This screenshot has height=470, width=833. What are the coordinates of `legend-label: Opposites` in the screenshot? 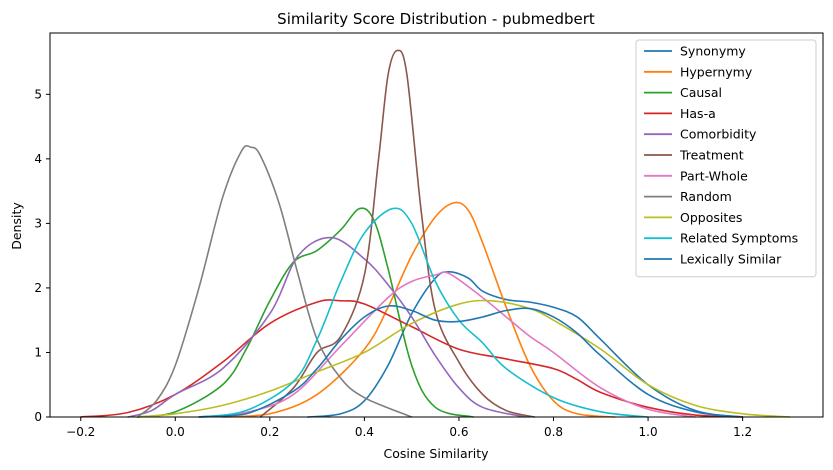 It's located at (711, 217).